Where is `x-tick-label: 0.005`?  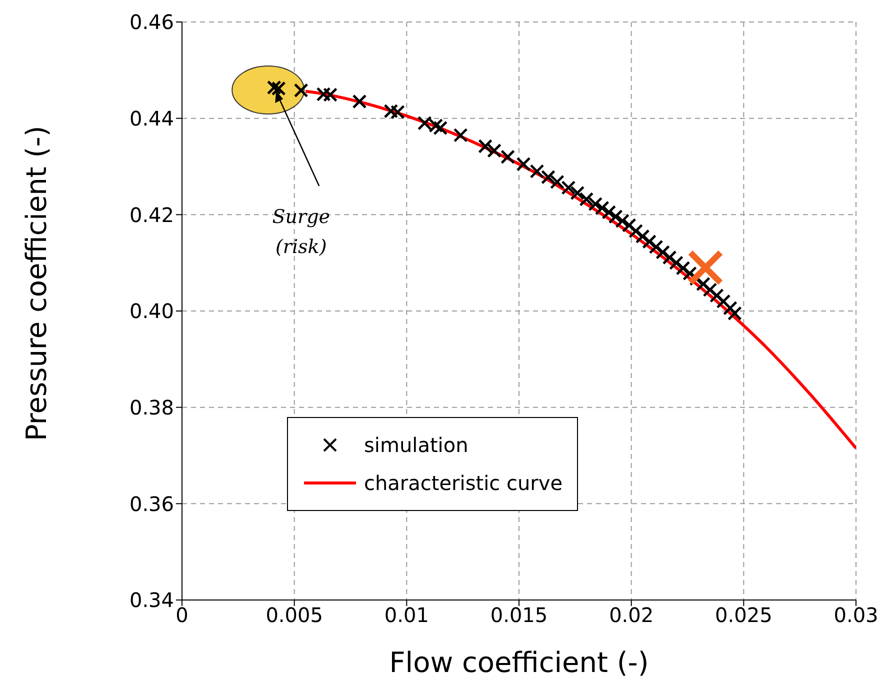
x-tick-label: 0.005 is located at coordinates (294, 615).